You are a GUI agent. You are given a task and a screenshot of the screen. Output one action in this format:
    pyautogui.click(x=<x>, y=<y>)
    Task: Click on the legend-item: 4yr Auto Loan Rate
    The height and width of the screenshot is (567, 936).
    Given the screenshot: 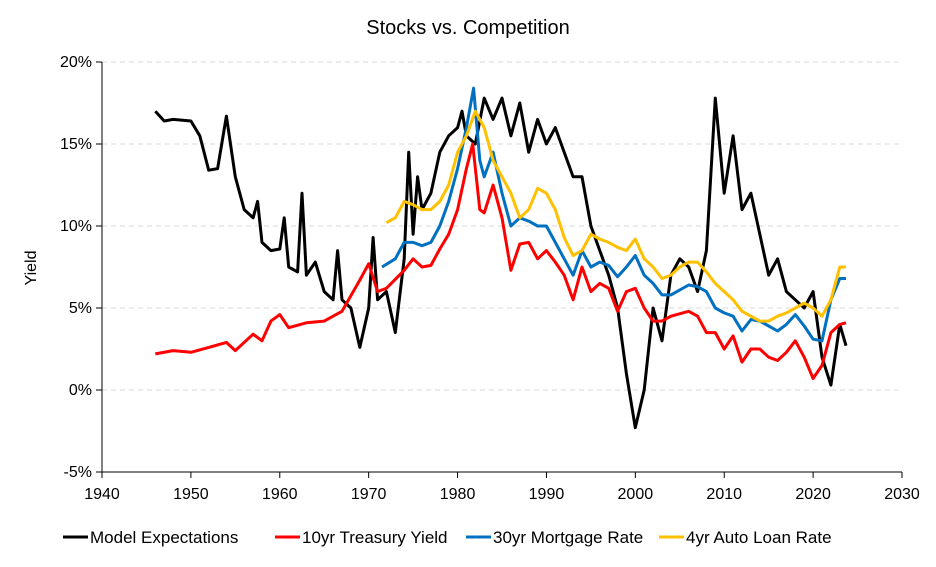 What is the action you would take?
    pyautogui.click(x=745, y=537)
    